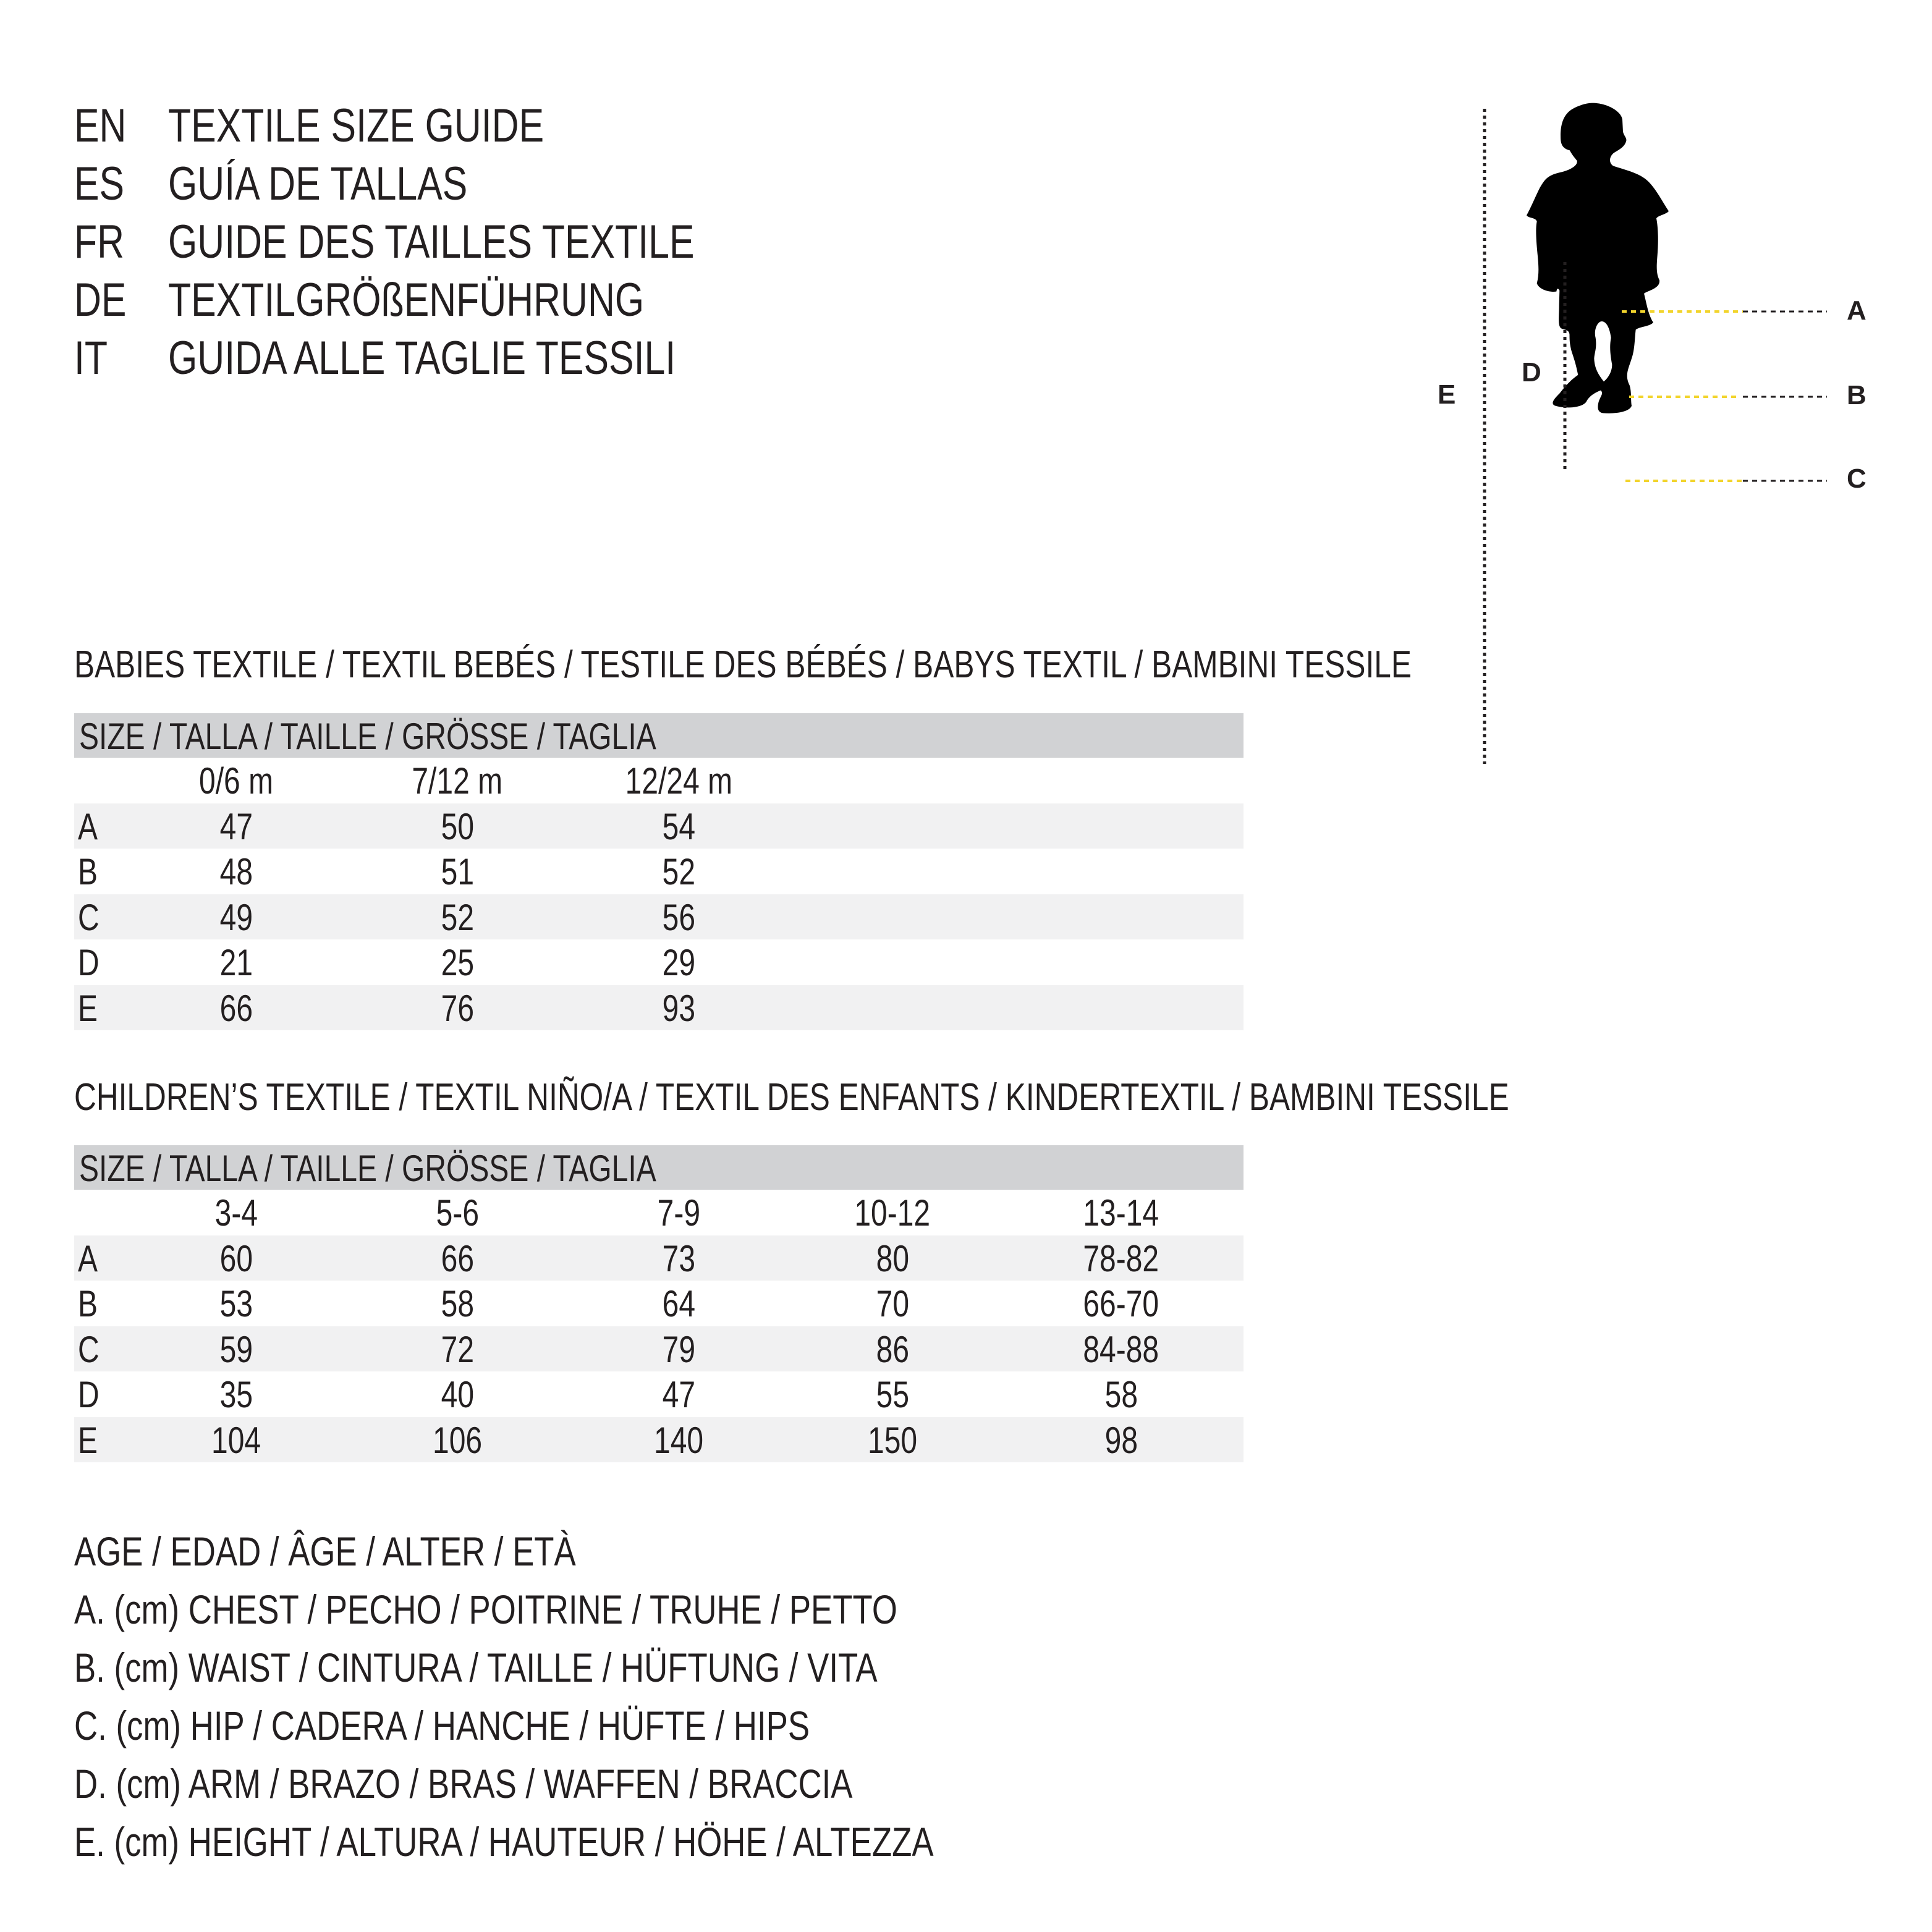 The image size is (1932, 1932). I want to click on text: 66, so click(236, 1008).